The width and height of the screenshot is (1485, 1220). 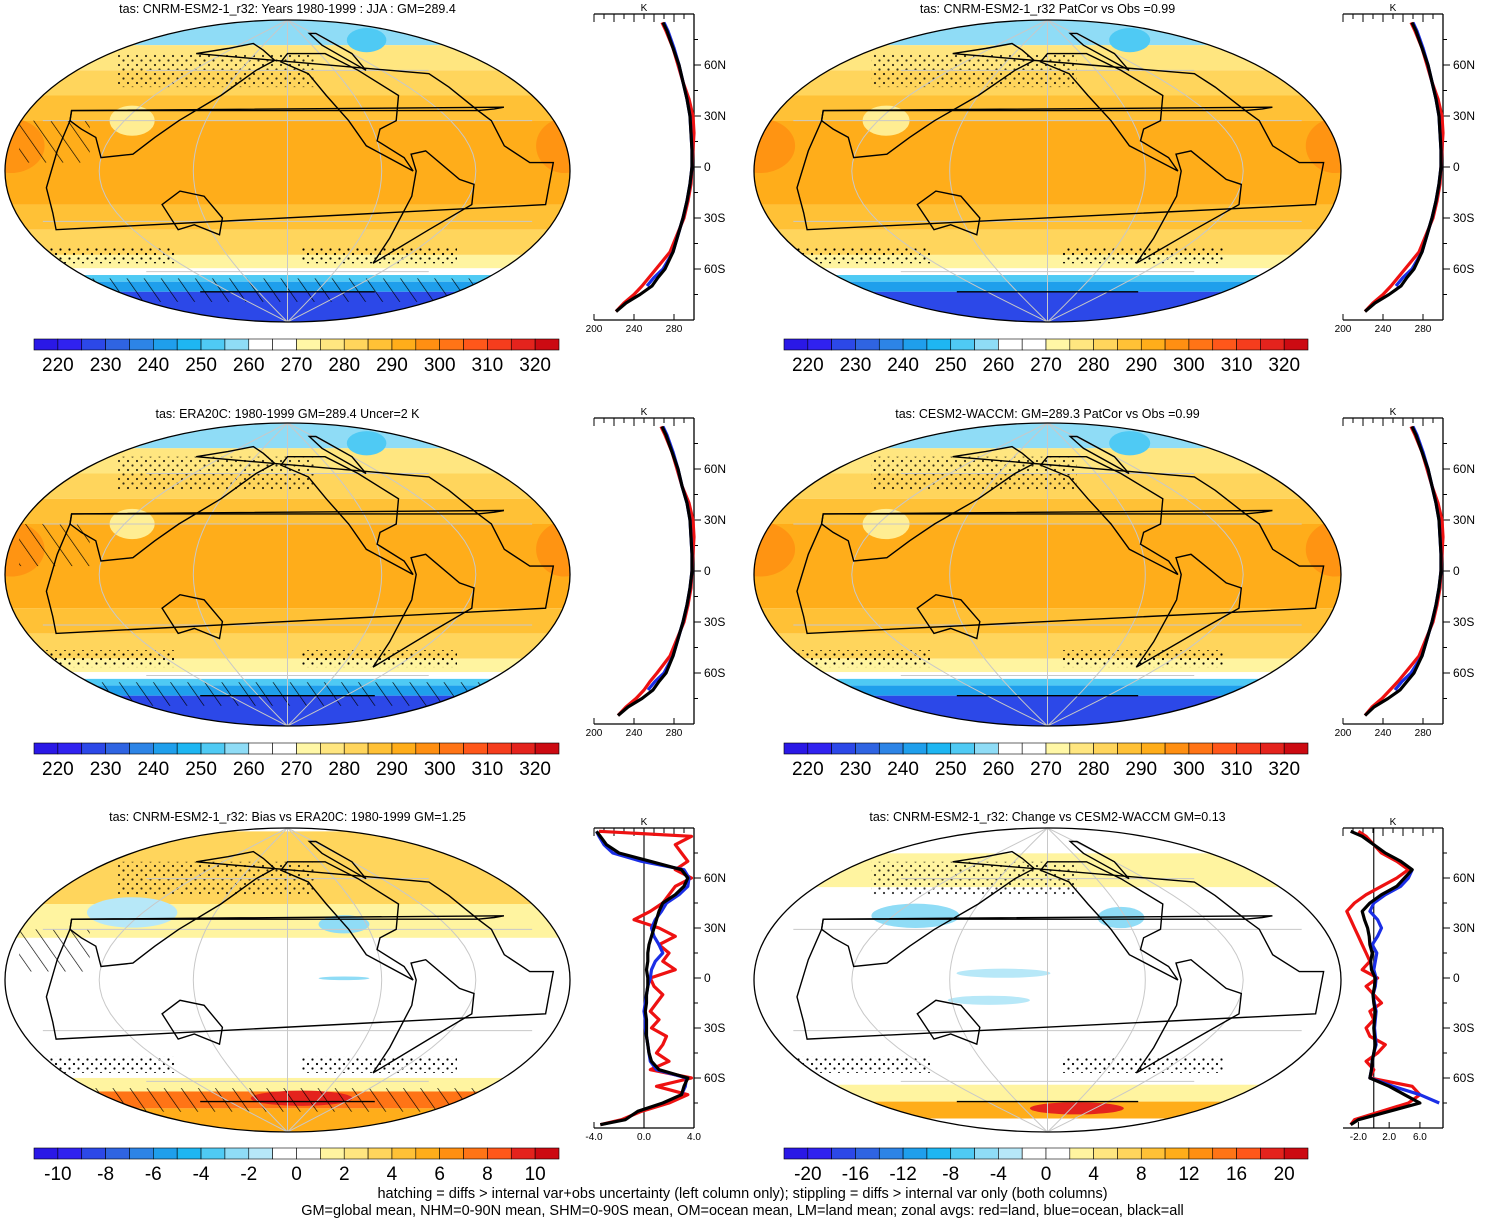 I want to click on warm-region, so click(x=775, y=549).